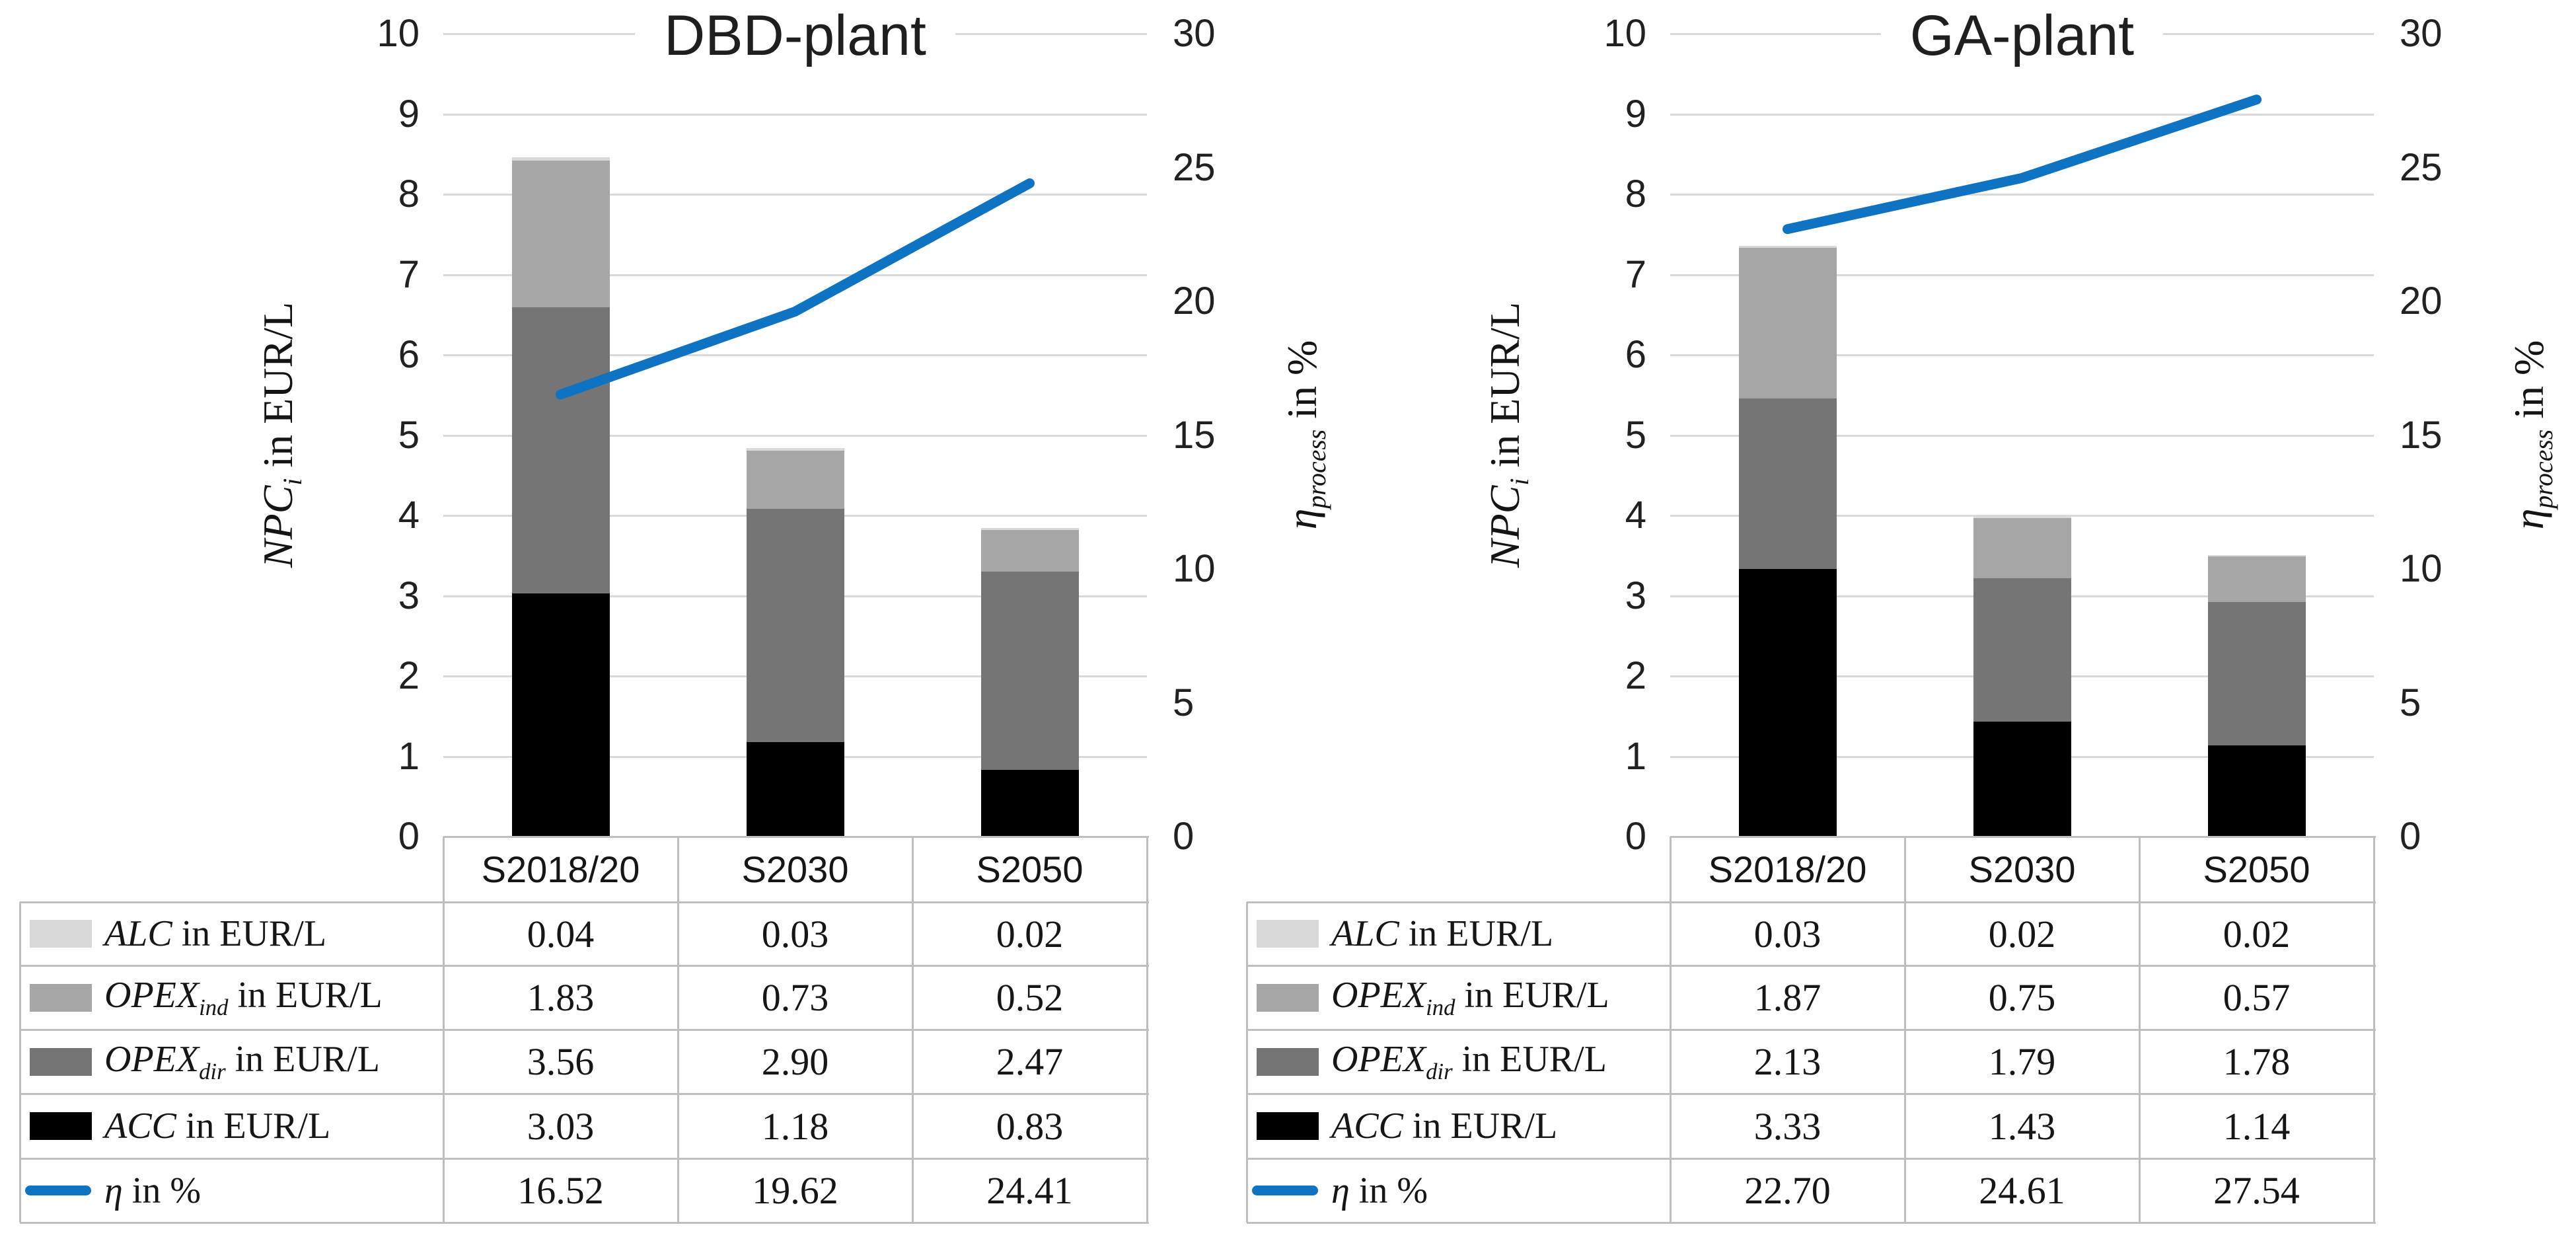  I want to click on left-axis-tick-label: 3, so click(409, 595).